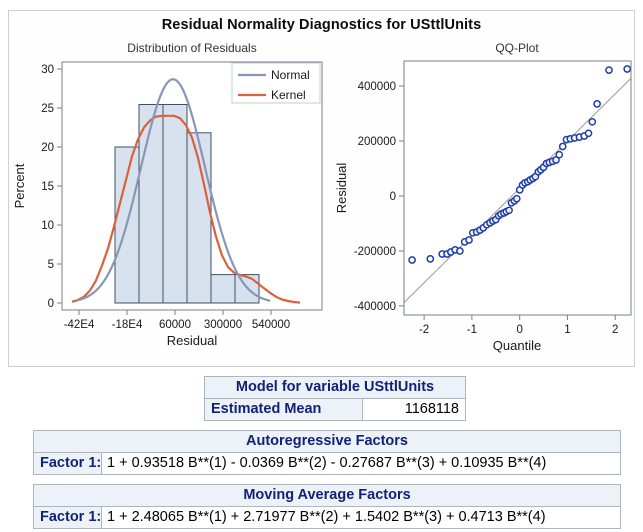 The width and height of the screenshot is (643, 532). I want to click on svg-text: Kernel, so click(288, 95).